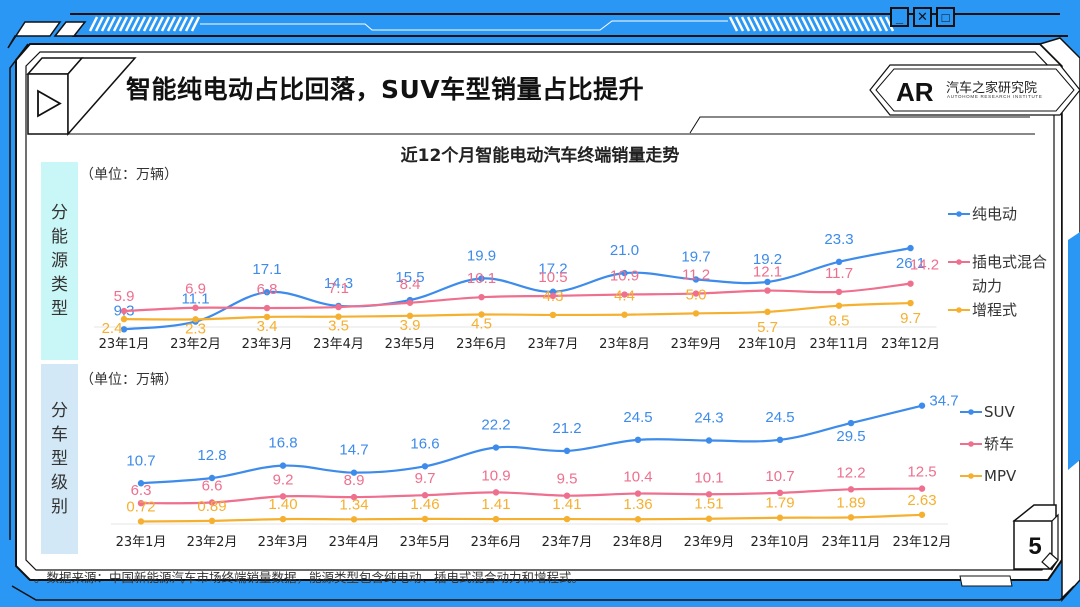  What do you see at coordinates (410, 284) in the screenshot?
I see `data-label: 8.4` at bounding box center [410, 284].